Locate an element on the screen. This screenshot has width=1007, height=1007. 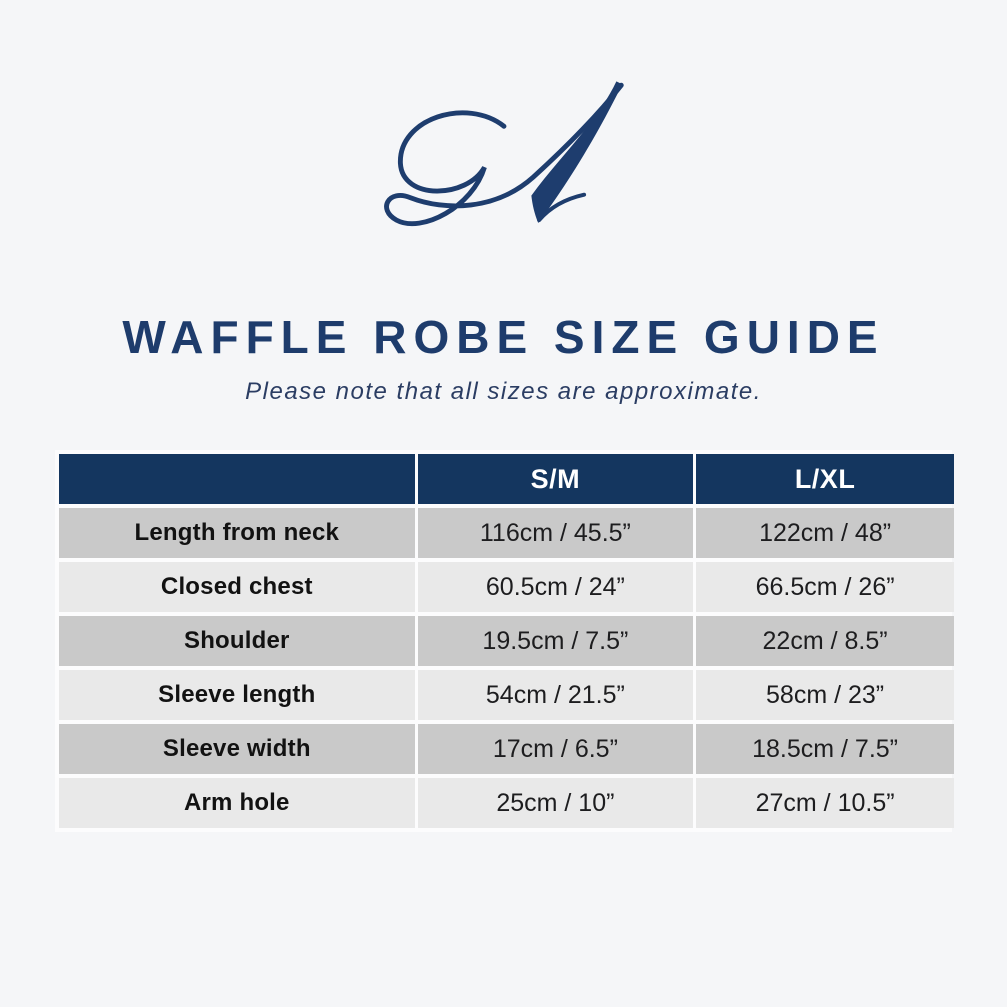
row-label-closed-chest: Closed chest is located at coordinates (237, 587).